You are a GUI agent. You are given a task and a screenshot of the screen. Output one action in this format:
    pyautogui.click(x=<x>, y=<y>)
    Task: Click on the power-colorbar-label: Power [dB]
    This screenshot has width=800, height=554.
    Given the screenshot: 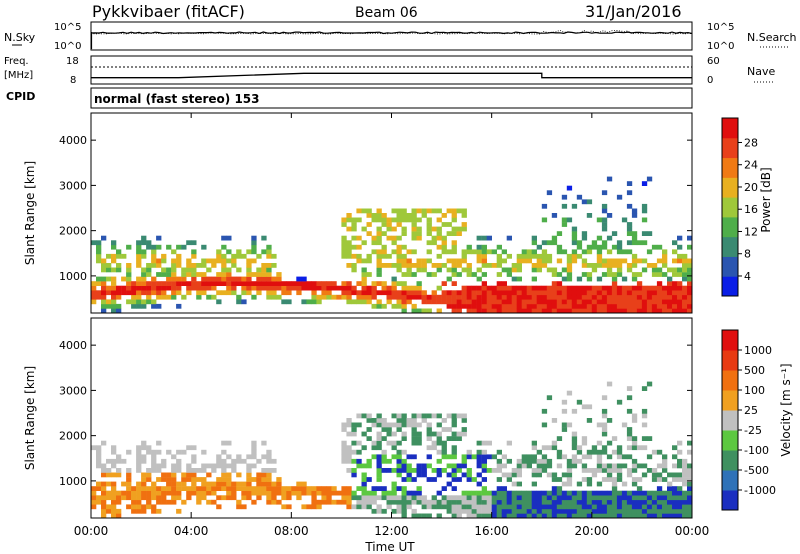 What is the action you would take?
    pyautogui.click(x=766, y=199)
    